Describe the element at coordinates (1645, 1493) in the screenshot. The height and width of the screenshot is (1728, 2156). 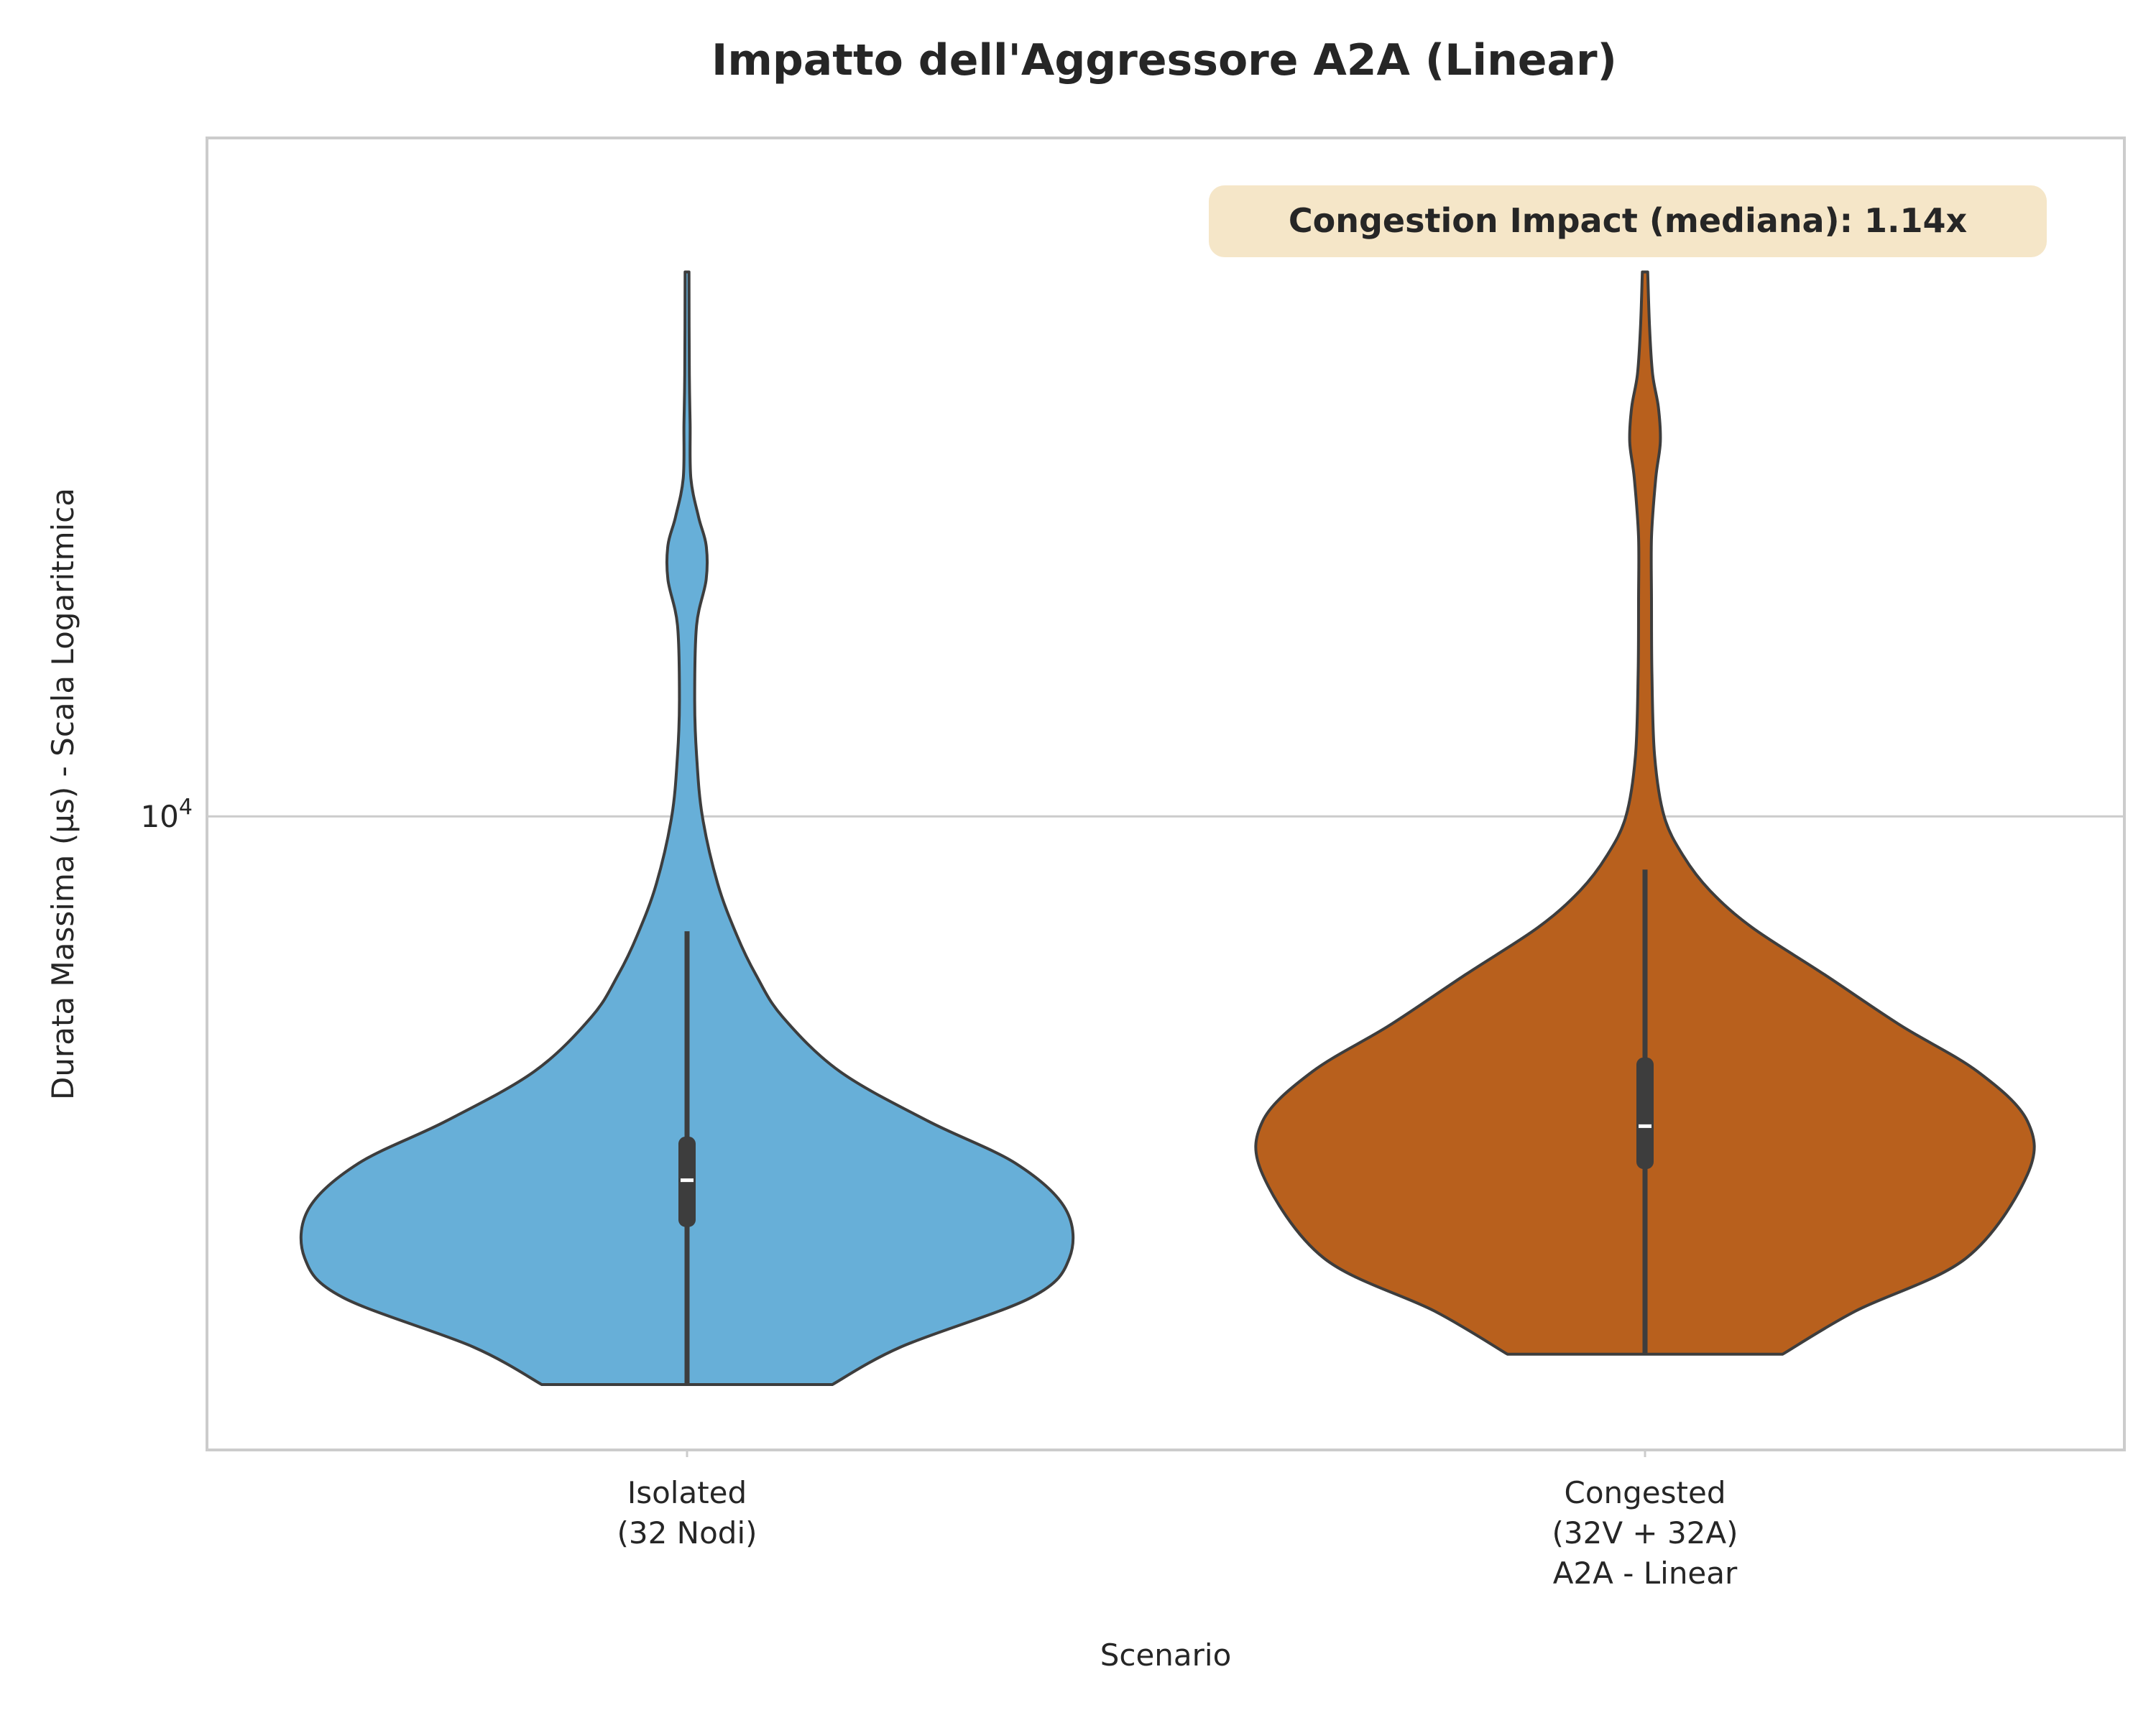
I see `x-tick-label-1-line-0: Congested` at that location.